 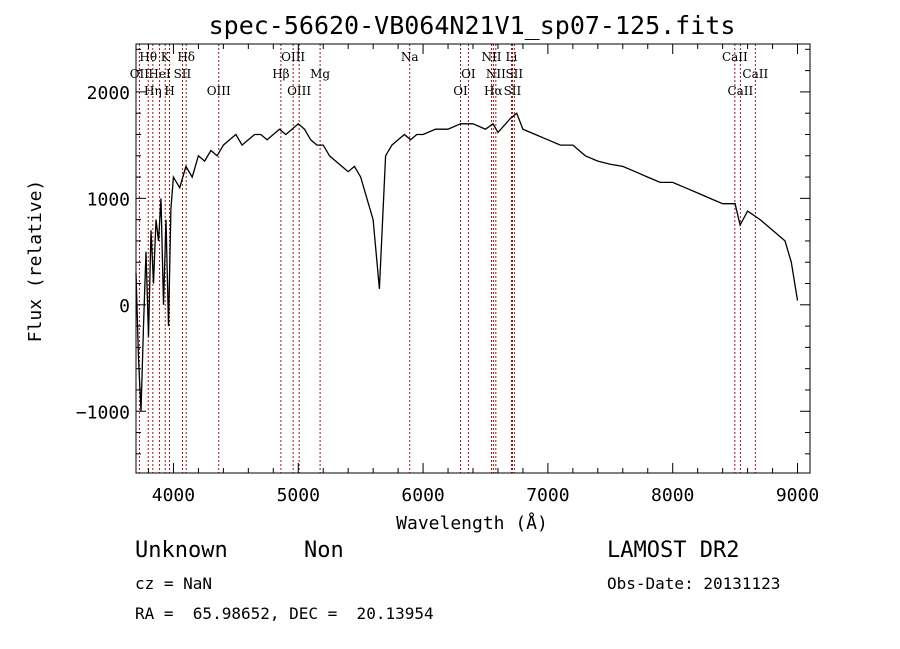 What do you see at coordinates (280, 74) in the screenshot?
I see `spectral-line-label: Hβ` at bounding box center [280, 74].